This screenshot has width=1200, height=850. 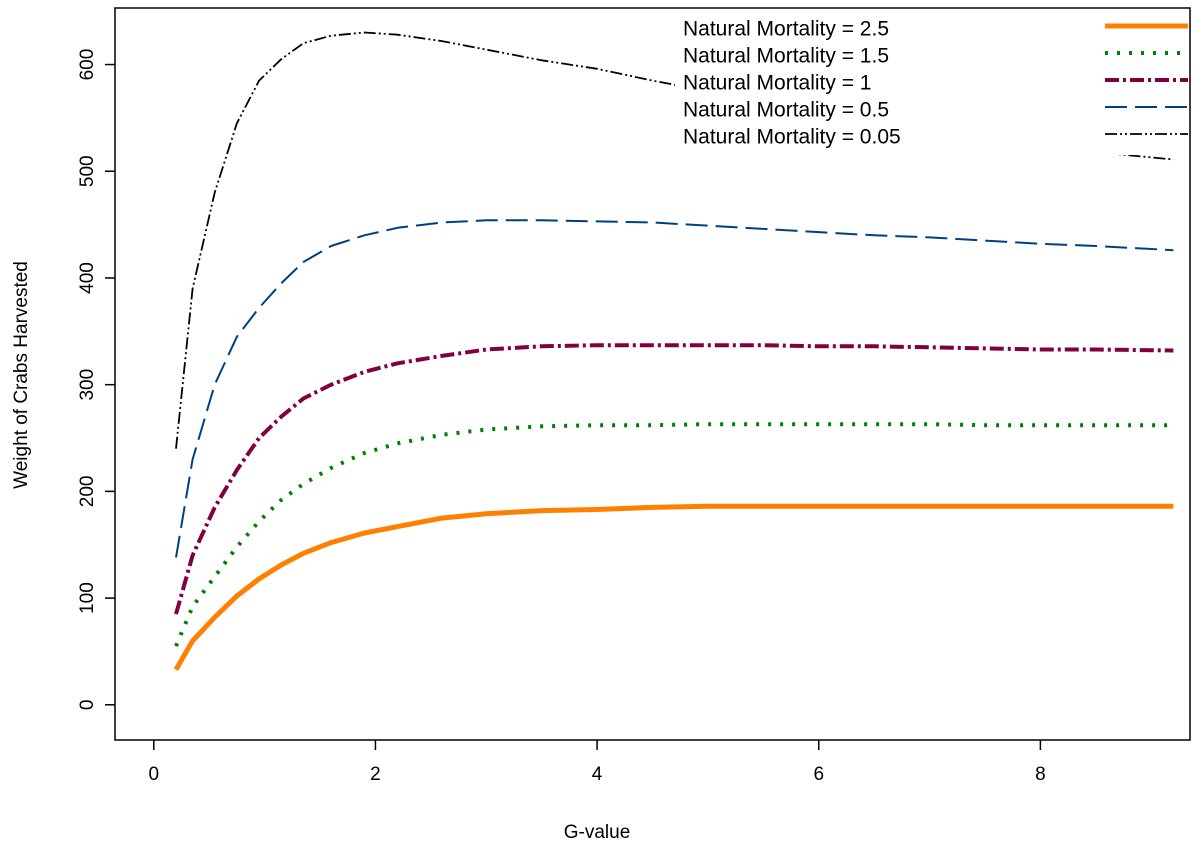 I want to click on y-tick-label: 500, so click(x=87, y=171).